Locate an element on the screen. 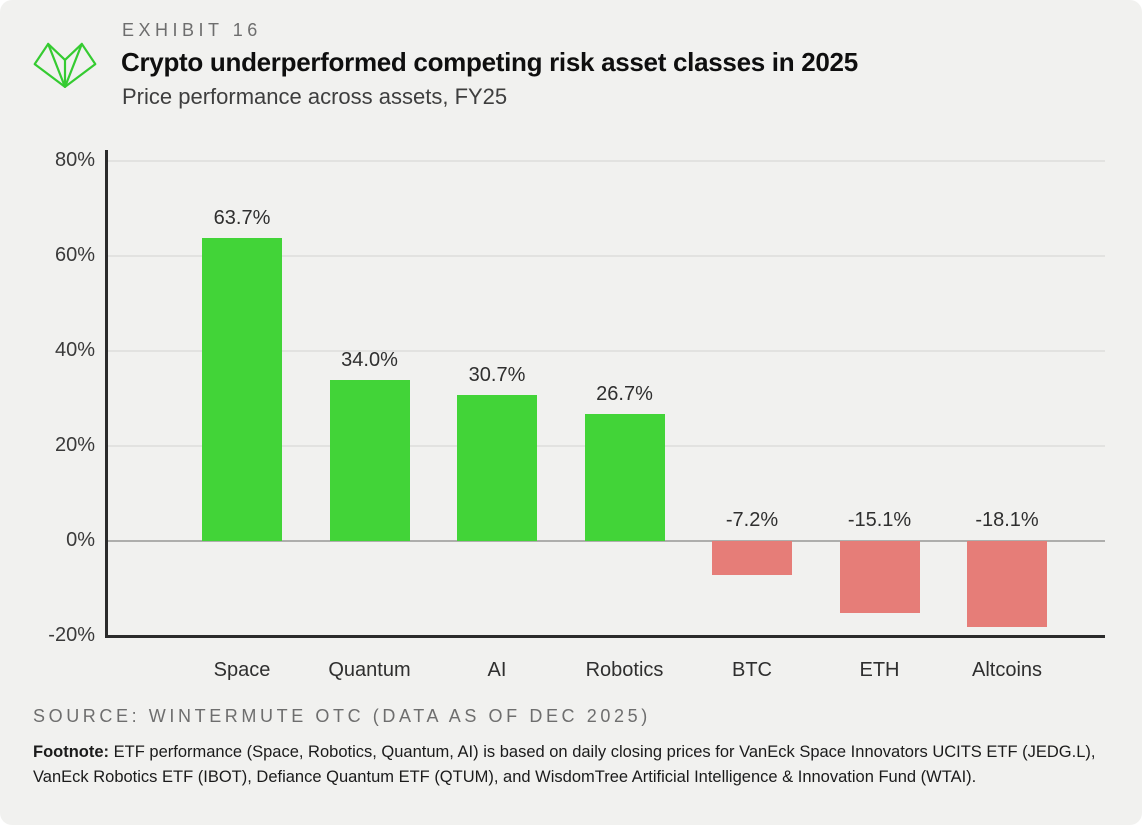 The height and width of the screenshot is (825, 1142). y-axis-tick-label: -20% is located at coordinates (71, 635).